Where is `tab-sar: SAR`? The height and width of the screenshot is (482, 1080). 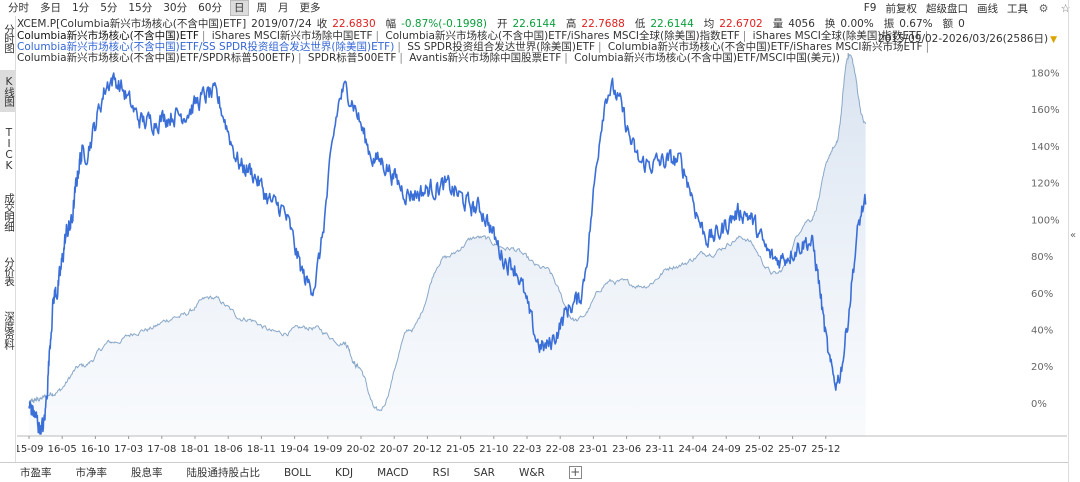
tab-sar: SAR is located at coordinates (484, 472).